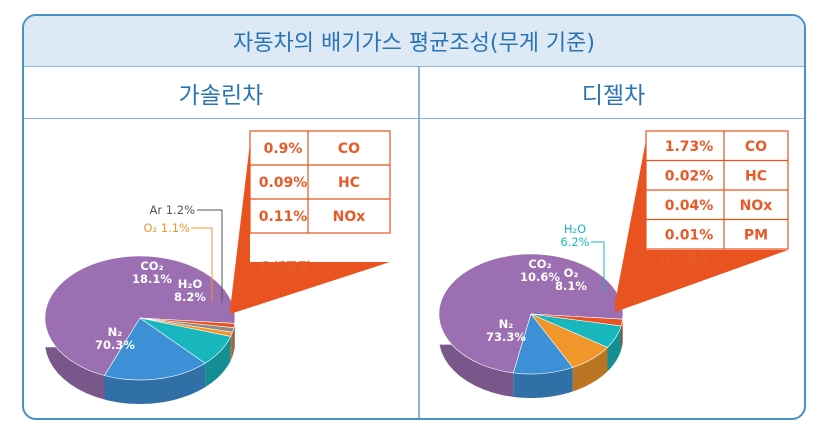  I want to click on diesel-panel-title: 디젤차, so click(611, 93).